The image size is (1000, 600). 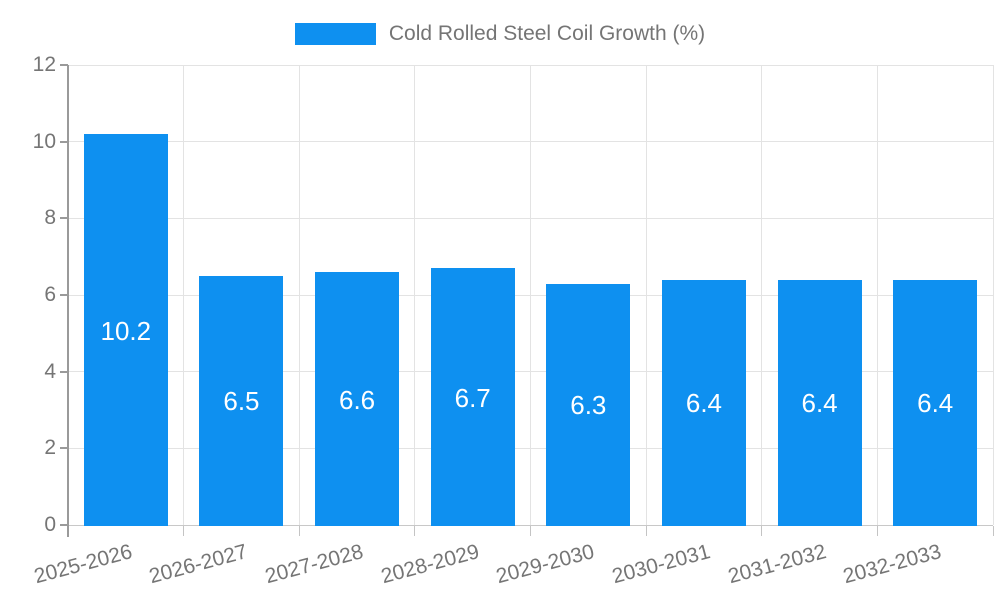 I want to click on bar: 10.2, so click(x=125, y=330).